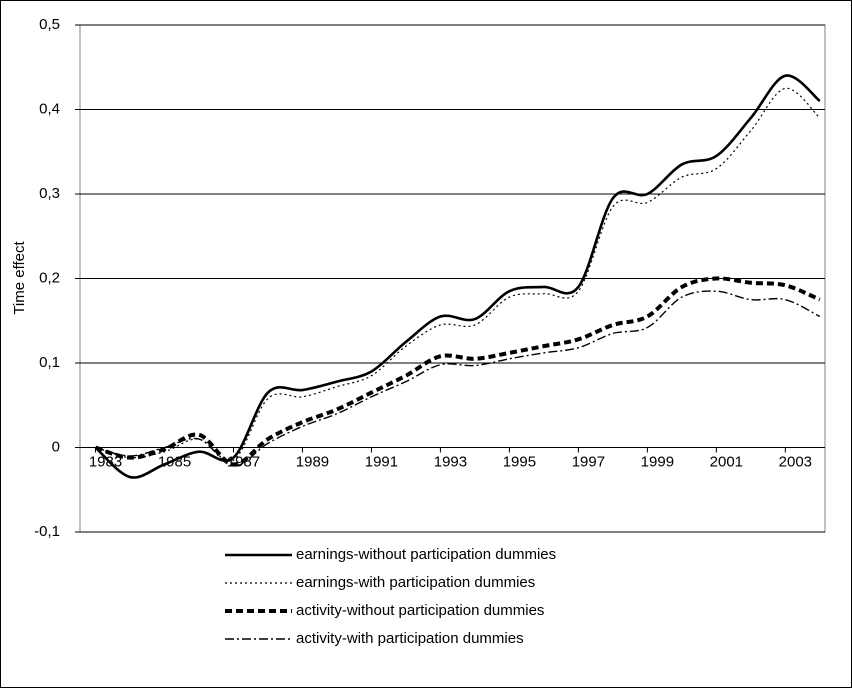  What do you see at coordinates (519, 461) in the screenshot?
I see `x-tick-label: 1995` at bounding box center [519, 461].